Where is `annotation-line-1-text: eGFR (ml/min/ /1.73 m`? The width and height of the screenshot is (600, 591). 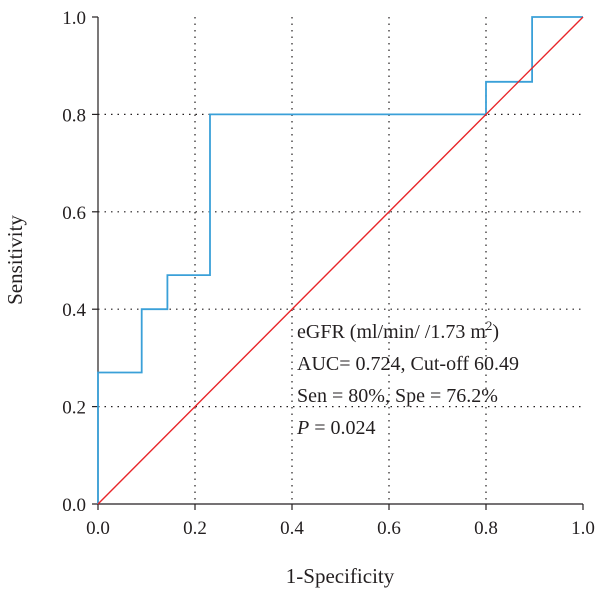 annotation-line-1-text: eGFR (ml/min/ /1.73 m is located at coordinates (391, 332).